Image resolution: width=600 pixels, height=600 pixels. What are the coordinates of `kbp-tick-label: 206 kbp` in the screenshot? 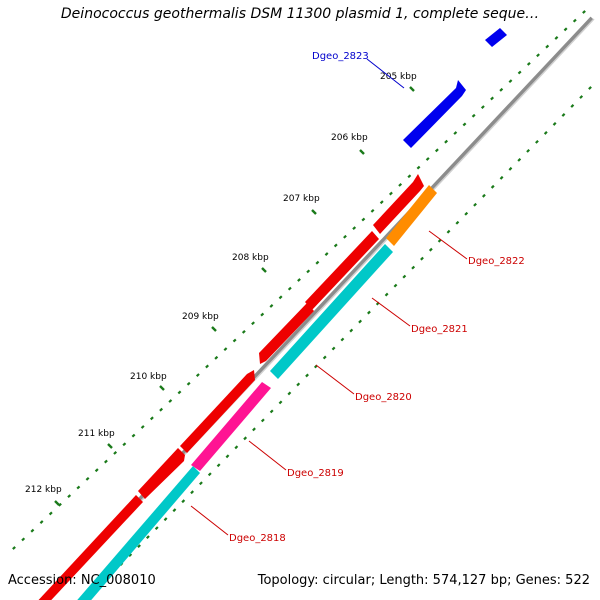 It's located at (349, 138).